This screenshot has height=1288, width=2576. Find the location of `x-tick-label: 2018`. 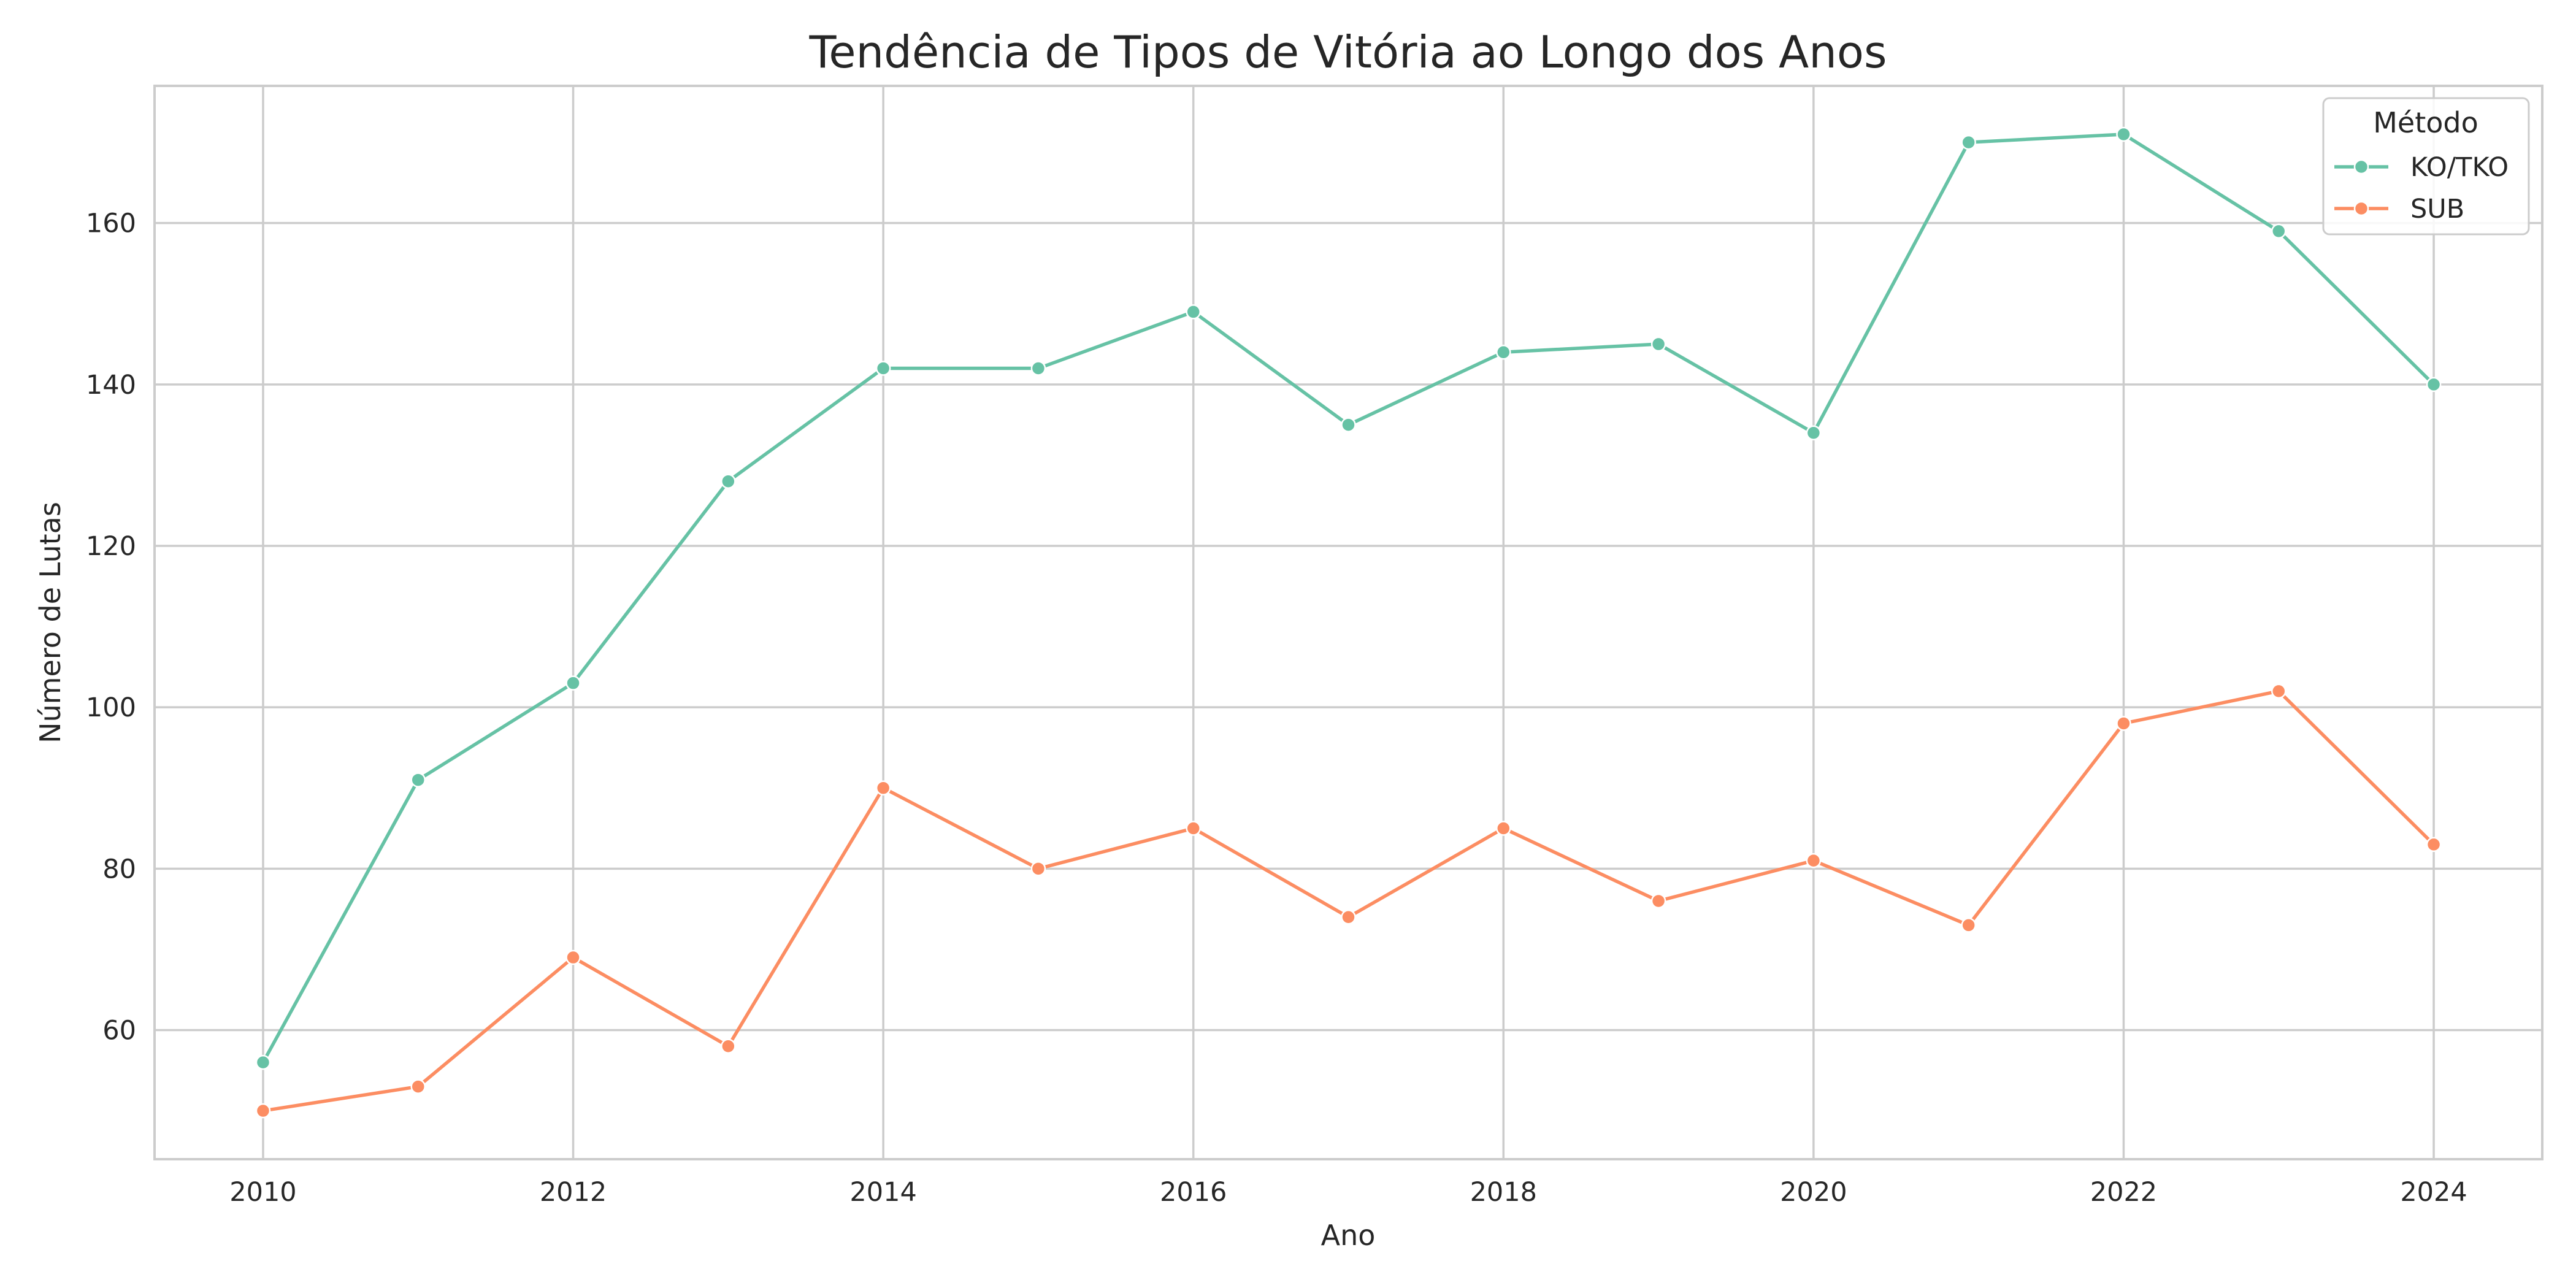

x-tick-label: 2018 is located at coordinates (1503, 1192).